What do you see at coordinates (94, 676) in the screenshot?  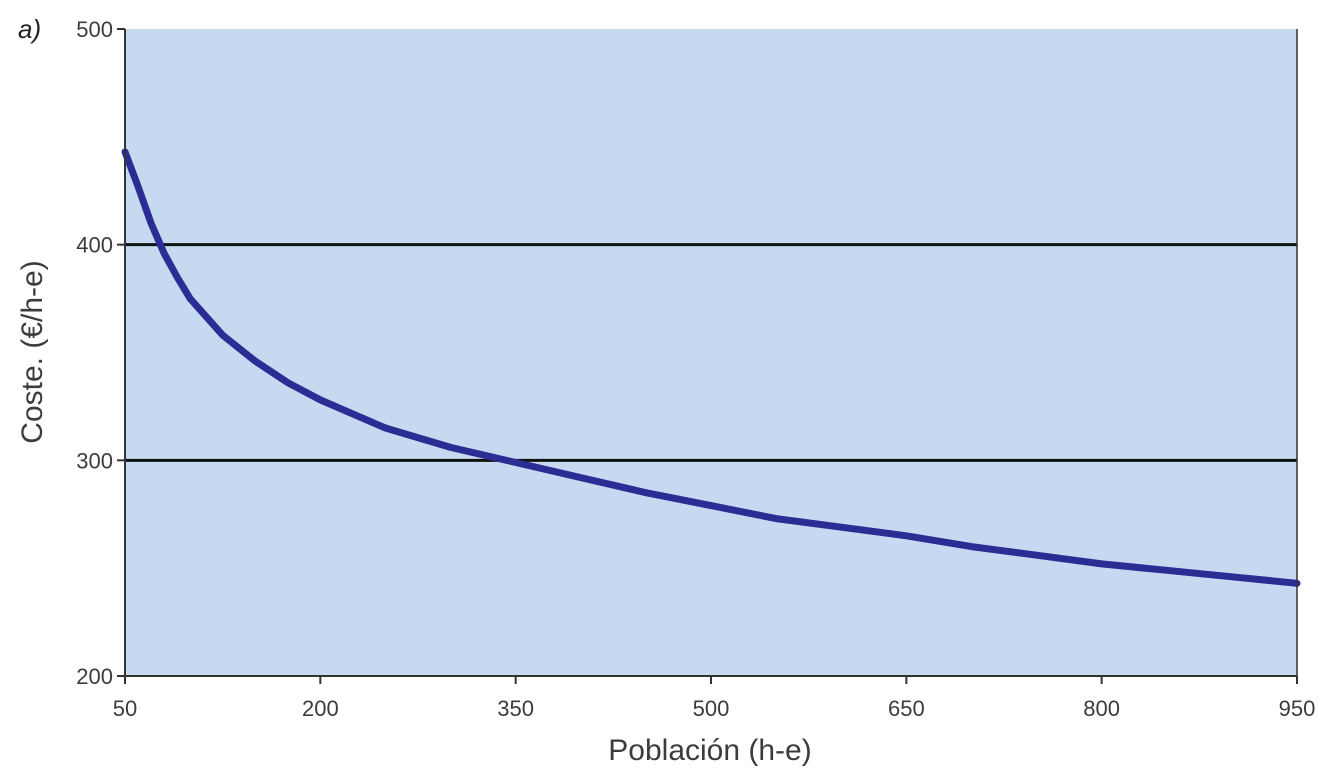 I see `y-tick-label-200: 200` at bounding box center [94, 676].